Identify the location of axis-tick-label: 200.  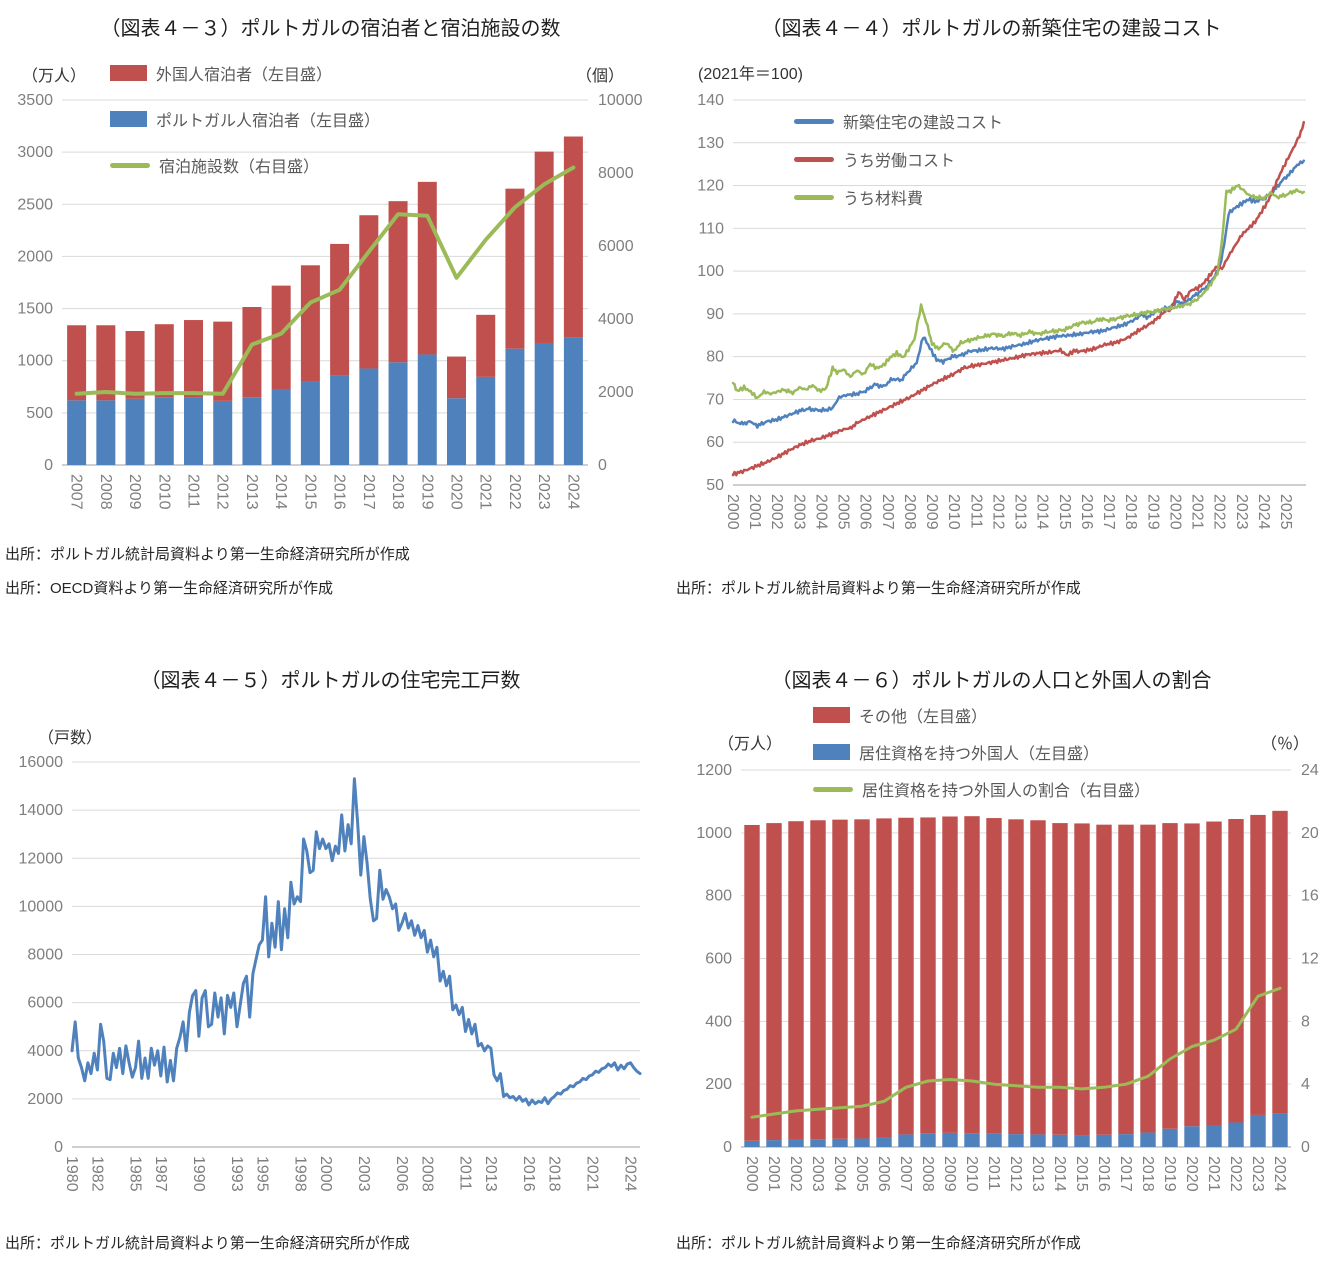
(718, 1084).